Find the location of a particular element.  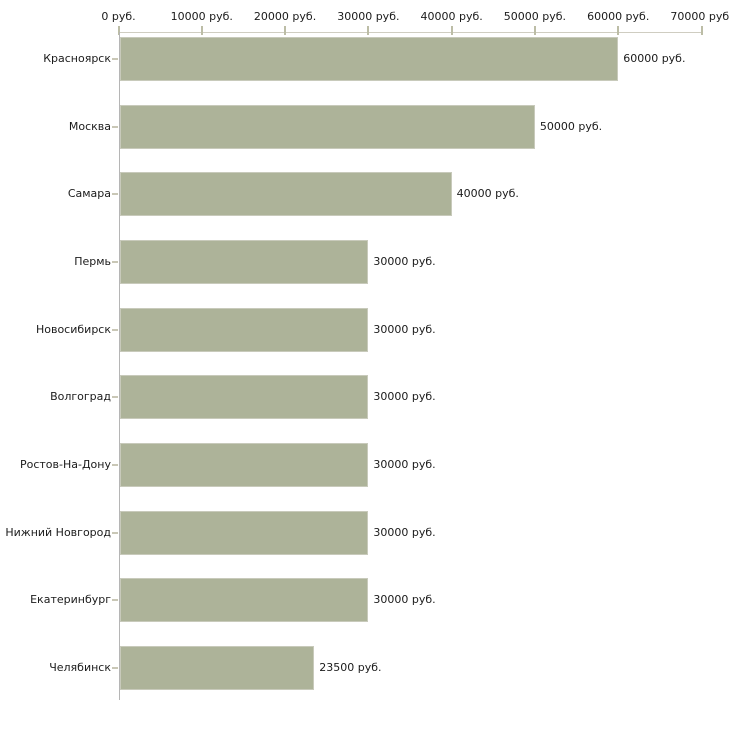

category-label: Волгоград is located at coordinates (80, 397).